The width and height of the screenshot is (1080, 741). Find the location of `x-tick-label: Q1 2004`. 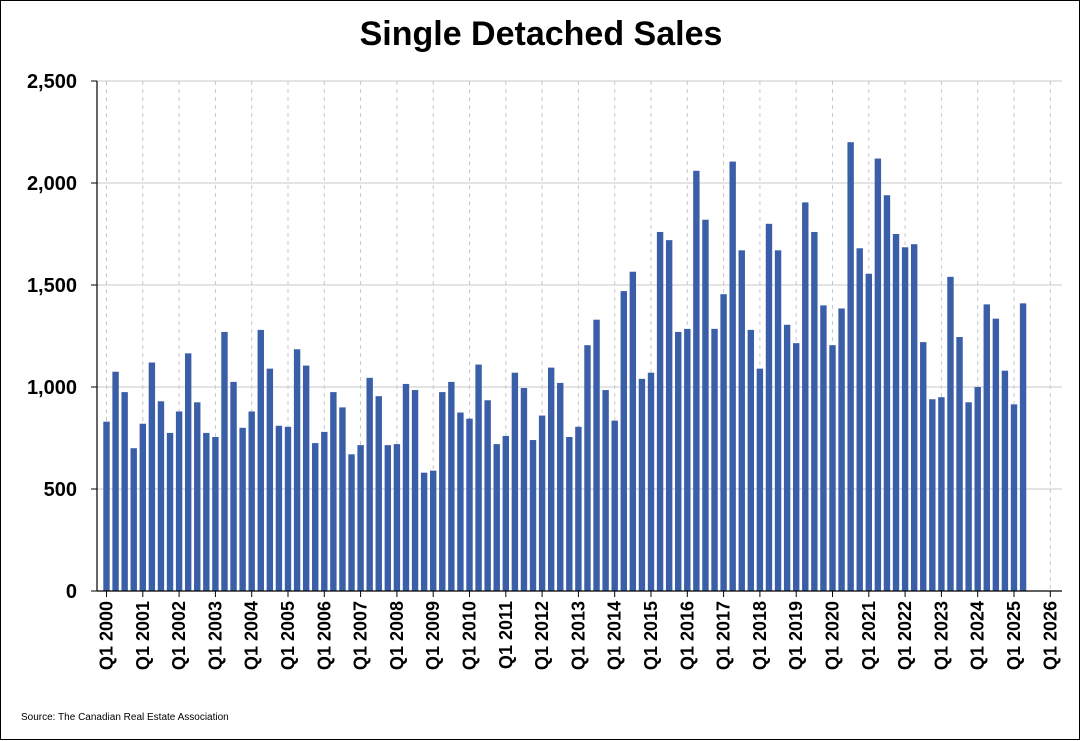

x-tick-label: Q1 2004 is located at coordinates (252, 635).